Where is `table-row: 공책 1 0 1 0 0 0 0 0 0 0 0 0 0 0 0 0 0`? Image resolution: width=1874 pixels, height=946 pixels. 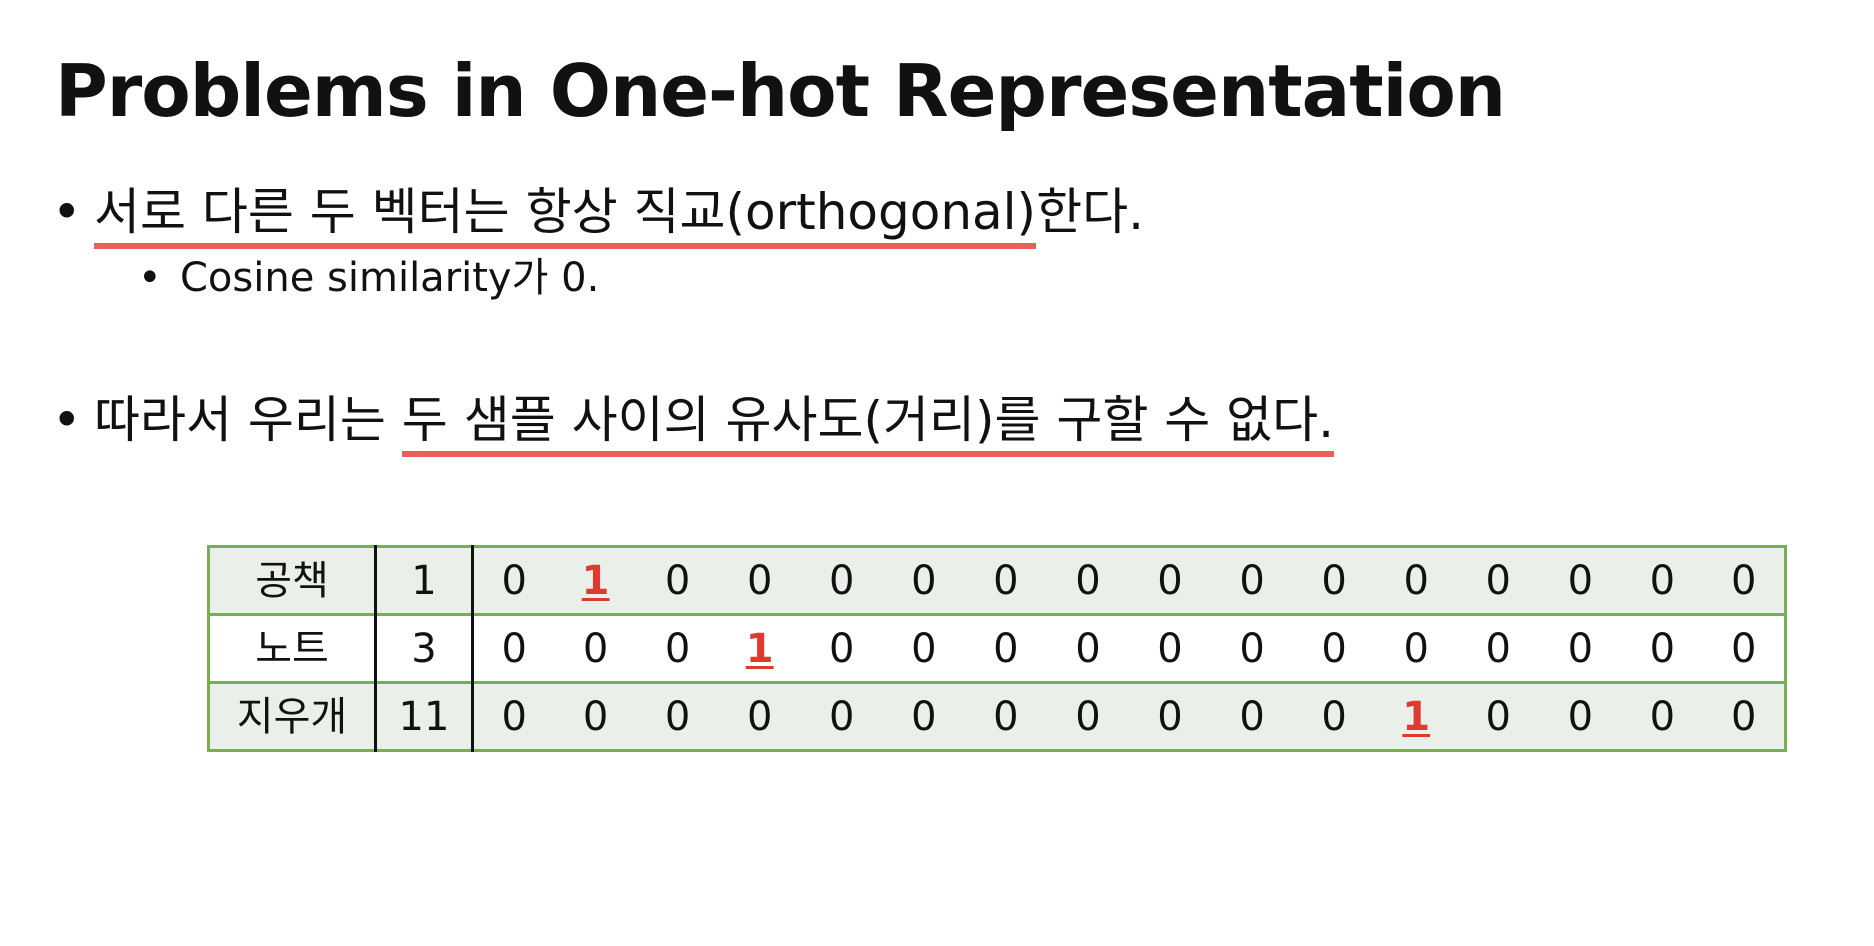
table-row: 공책 1 0 1 0 0 0 0 0 0 0 0 0 0 0 0 0 0 is located at coordinates (997, 580).